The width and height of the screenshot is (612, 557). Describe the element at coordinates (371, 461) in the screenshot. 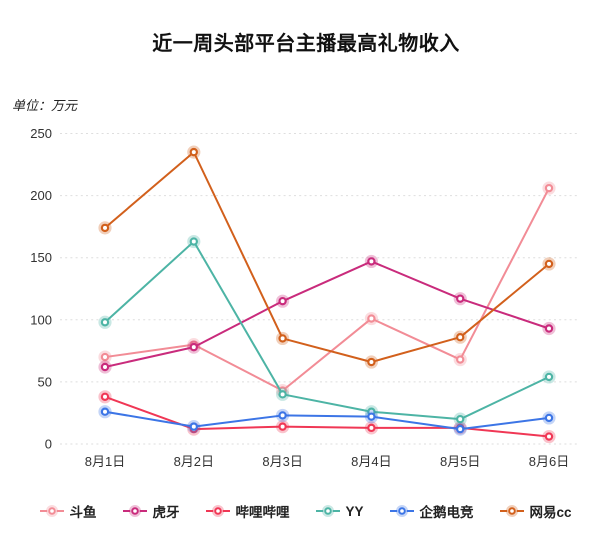

I see `x-tick-label: 8月4日` at that location.